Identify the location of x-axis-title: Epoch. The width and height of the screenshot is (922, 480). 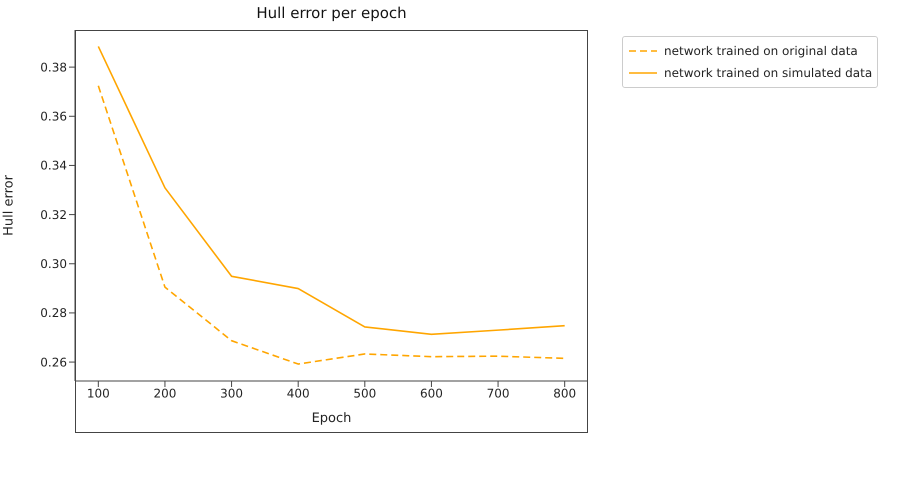
(332, 418).